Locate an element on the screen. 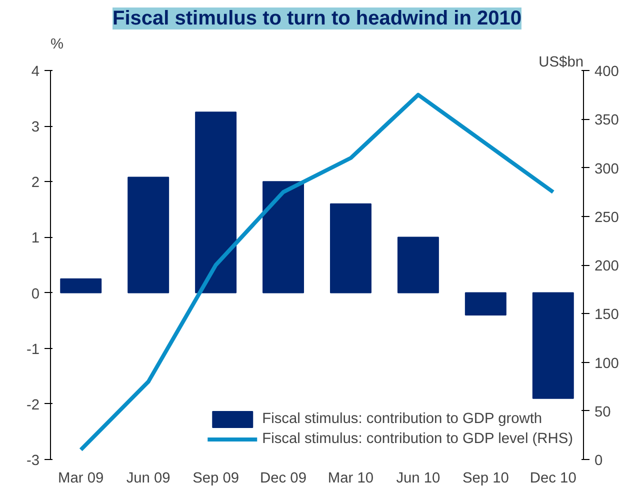  chart-title: Fiscal stimulus to turn to headwind in 2010 is located at coordinates (317, 19).